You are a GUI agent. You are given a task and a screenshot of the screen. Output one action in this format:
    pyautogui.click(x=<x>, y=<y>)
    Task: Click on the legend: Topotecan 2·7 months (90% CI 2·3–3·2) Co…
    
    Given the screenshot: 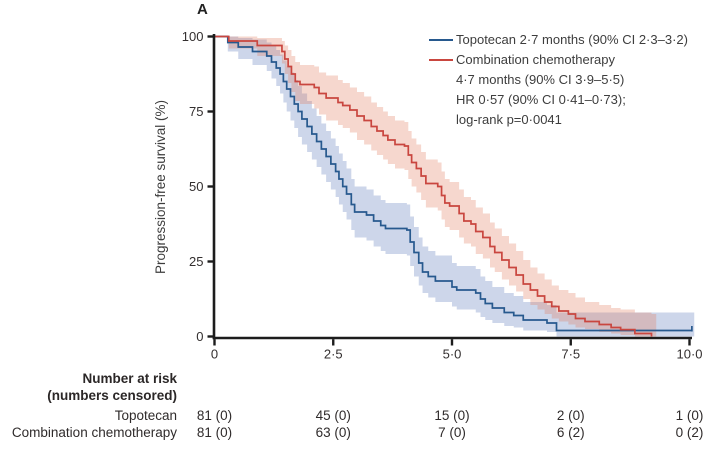 What is the action you would take?
    pyautogui.click(x=558, y=80)
    